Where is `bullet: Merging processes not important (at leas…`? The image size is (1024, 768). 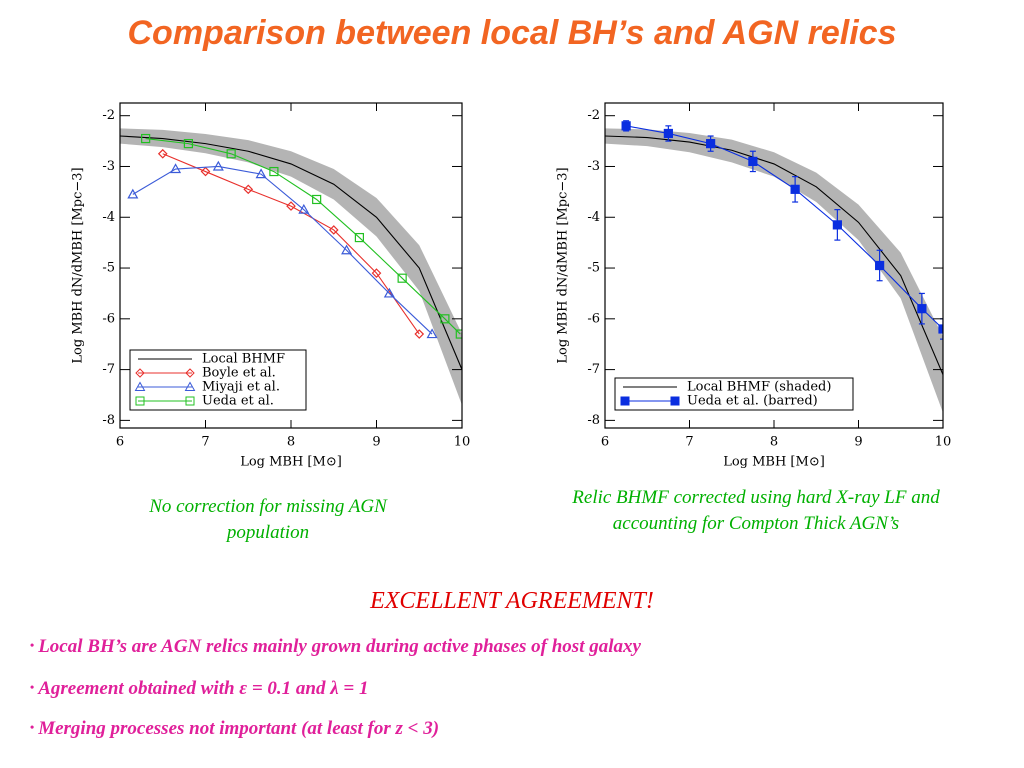
bullet: Merging processes not important (at leas… is located at coordinates (234, 729).